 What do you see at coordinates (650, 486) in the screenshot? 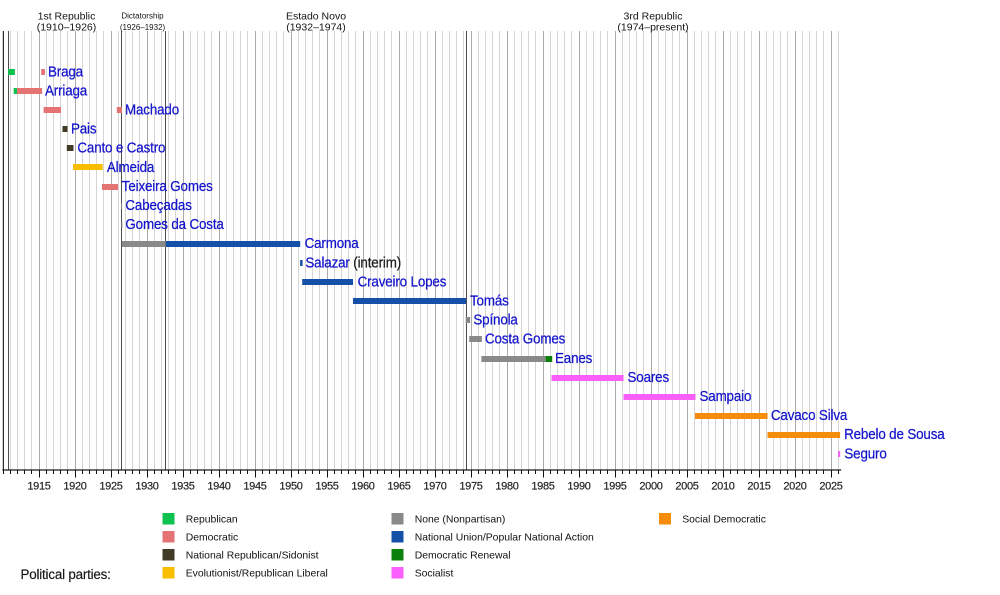
I see `svg-text: 2000` at bounding box center [650, 486].